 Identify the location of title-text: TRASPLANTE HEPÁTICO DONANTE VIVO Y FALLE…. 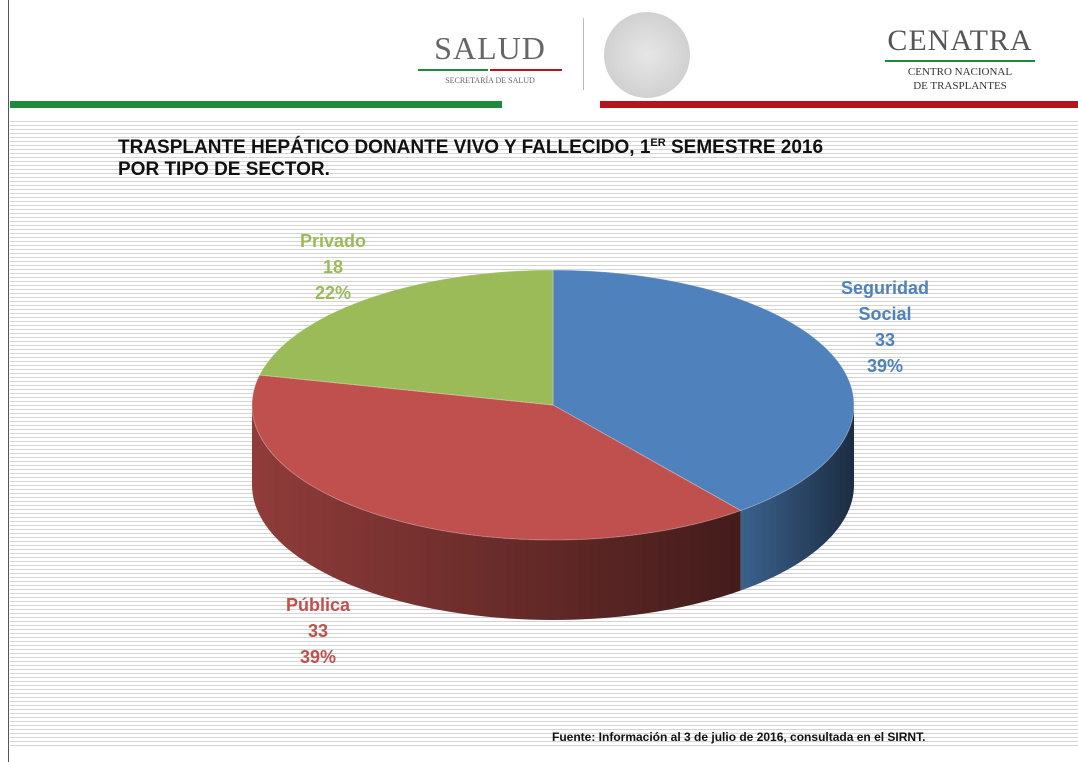
(384, 147).